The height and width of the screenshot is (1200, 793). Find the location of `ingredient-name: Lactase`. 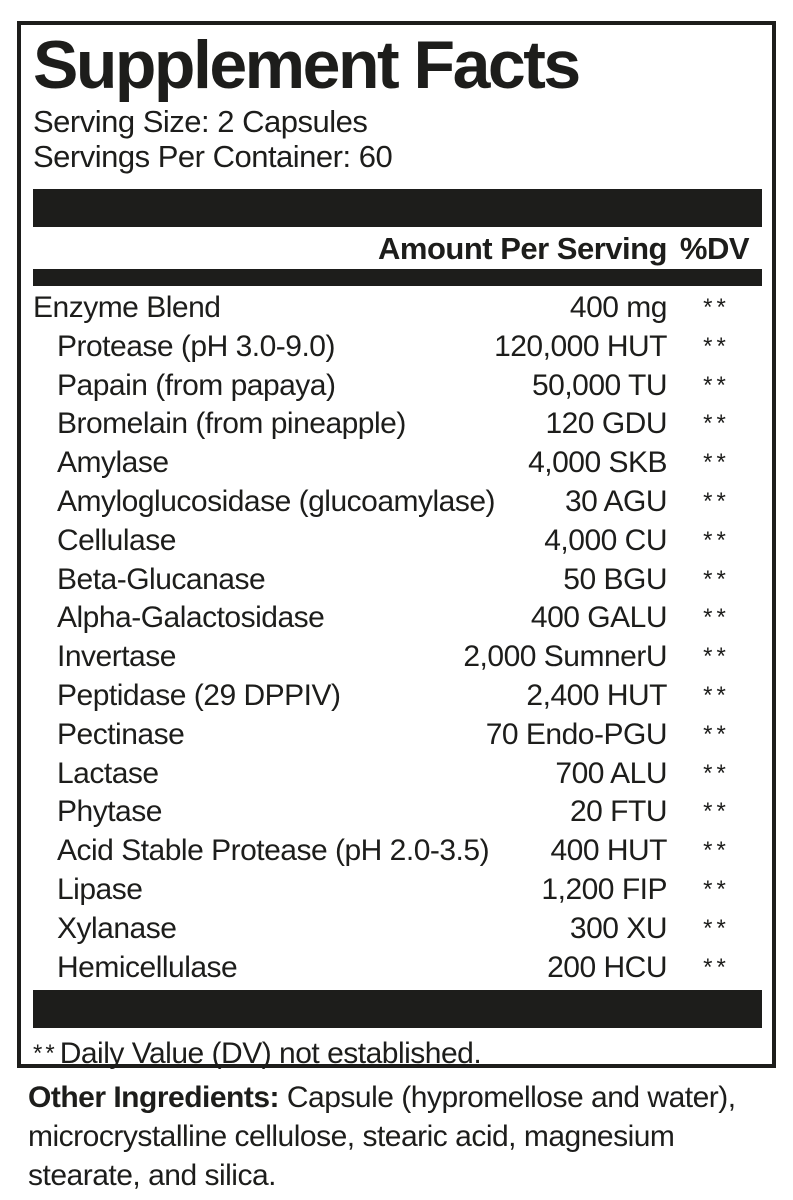

ingredient-name: Lactase is located at coordinates (108, 773).